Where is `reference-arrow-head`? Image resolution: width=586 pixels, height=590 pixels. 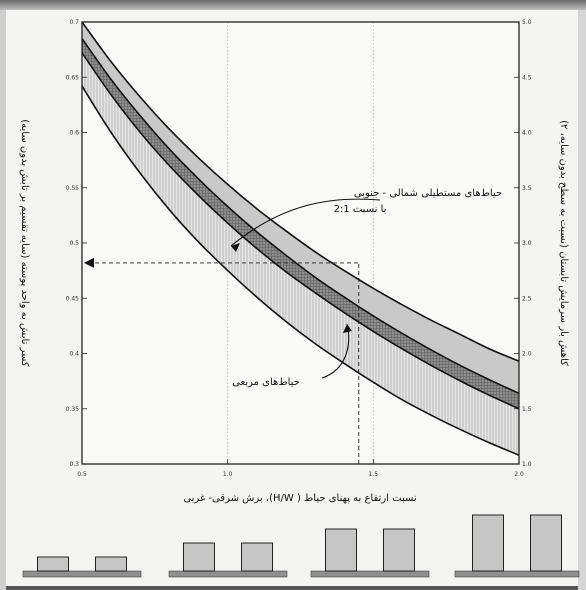
reference-arrow-head is located at coordinates (89, 262).